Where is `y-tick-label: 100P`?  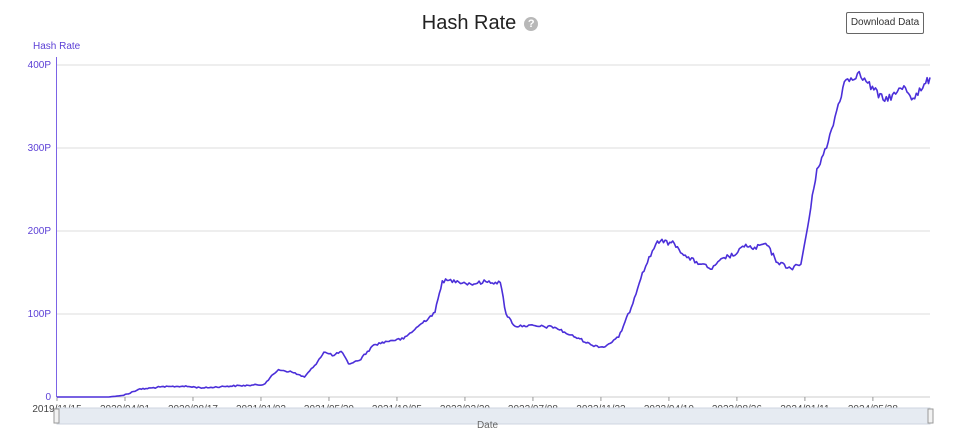
y-tick-label: 100P is located at coordinates (40, 314).